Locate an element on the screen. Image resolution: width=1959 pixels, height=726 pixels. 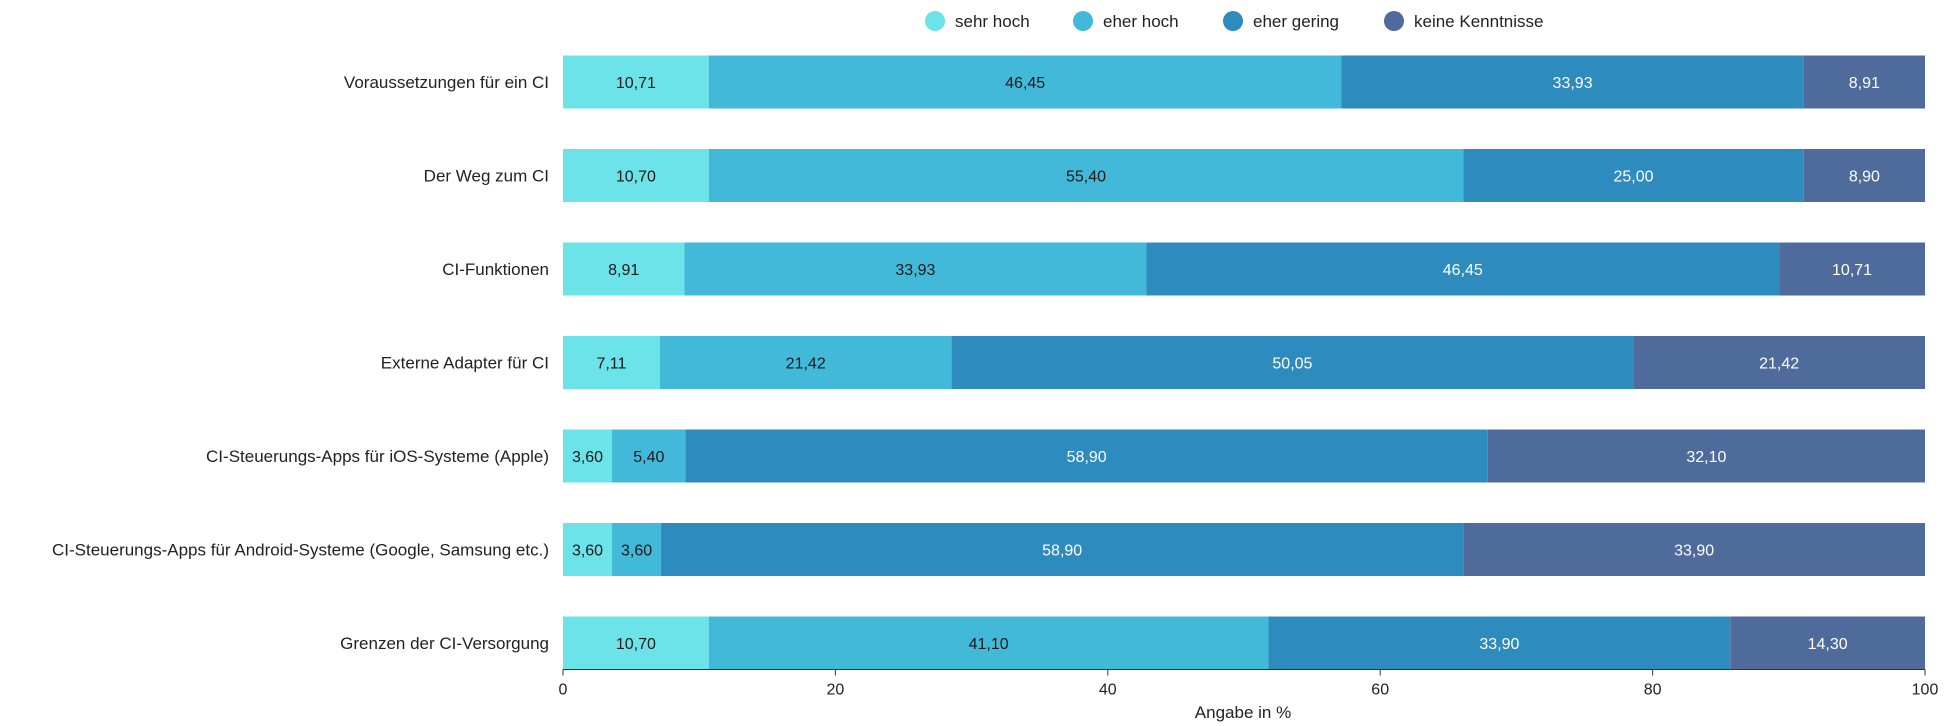
data-label: 41,10 is located at coordinates (989, 644).